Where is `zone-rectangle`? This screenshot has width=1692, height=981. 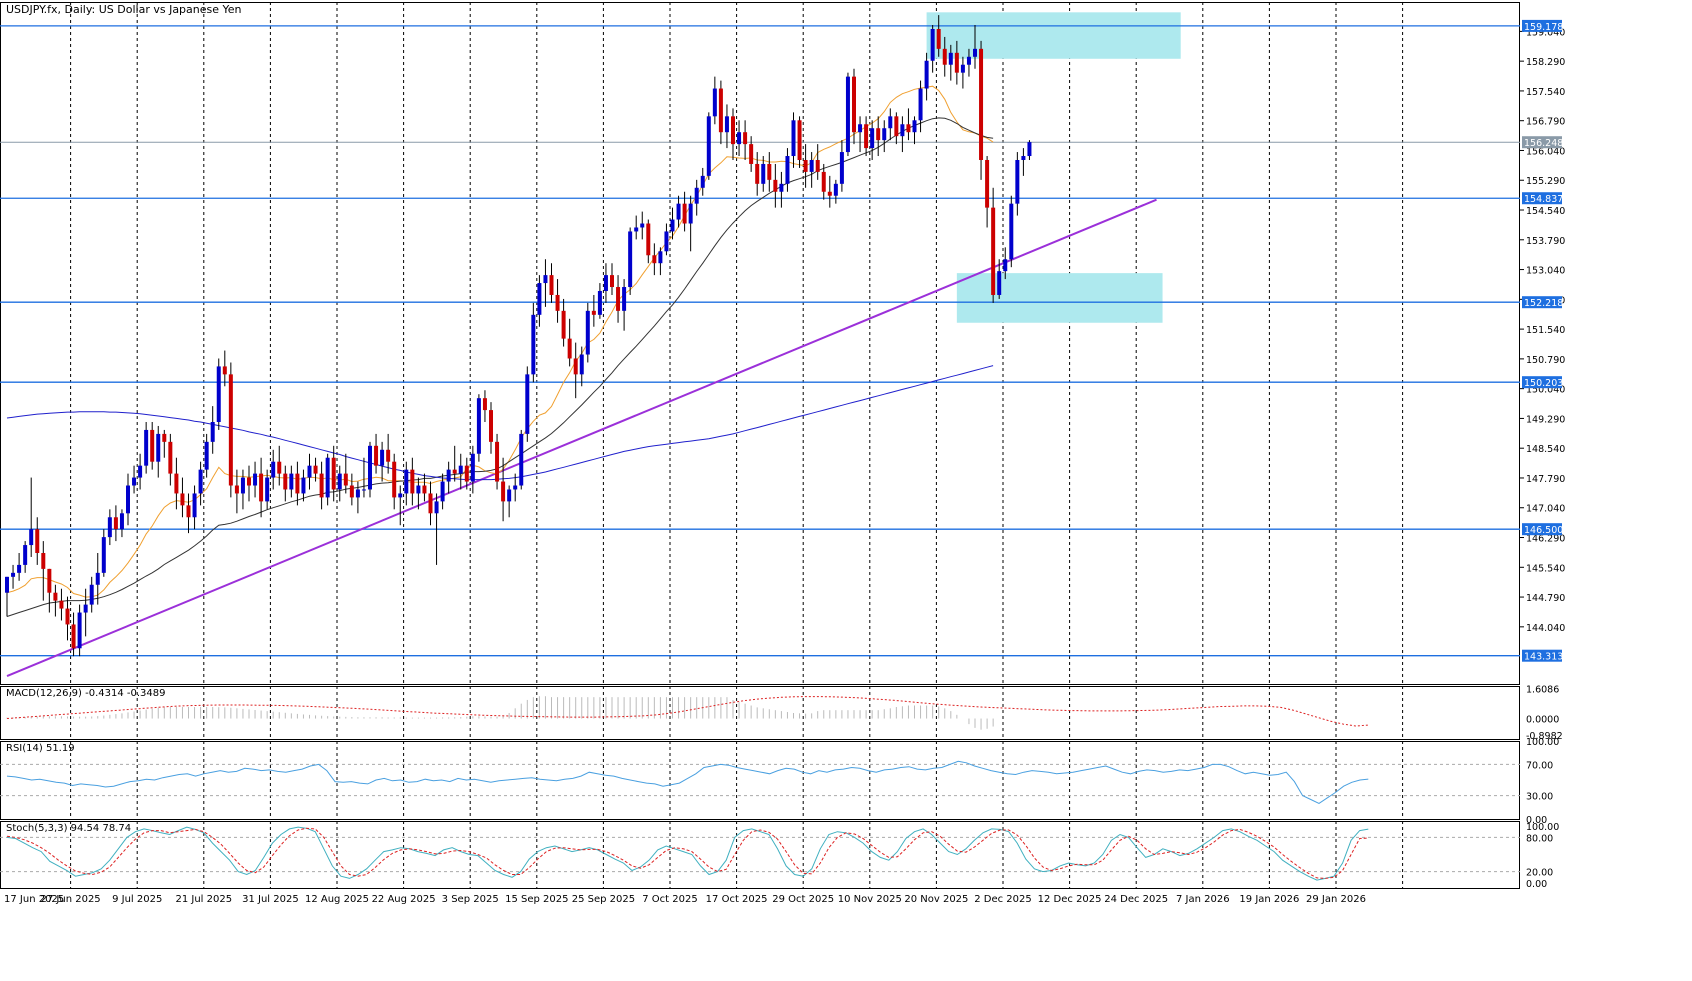 zone-rectangle is located at coordinates (1059, 298).